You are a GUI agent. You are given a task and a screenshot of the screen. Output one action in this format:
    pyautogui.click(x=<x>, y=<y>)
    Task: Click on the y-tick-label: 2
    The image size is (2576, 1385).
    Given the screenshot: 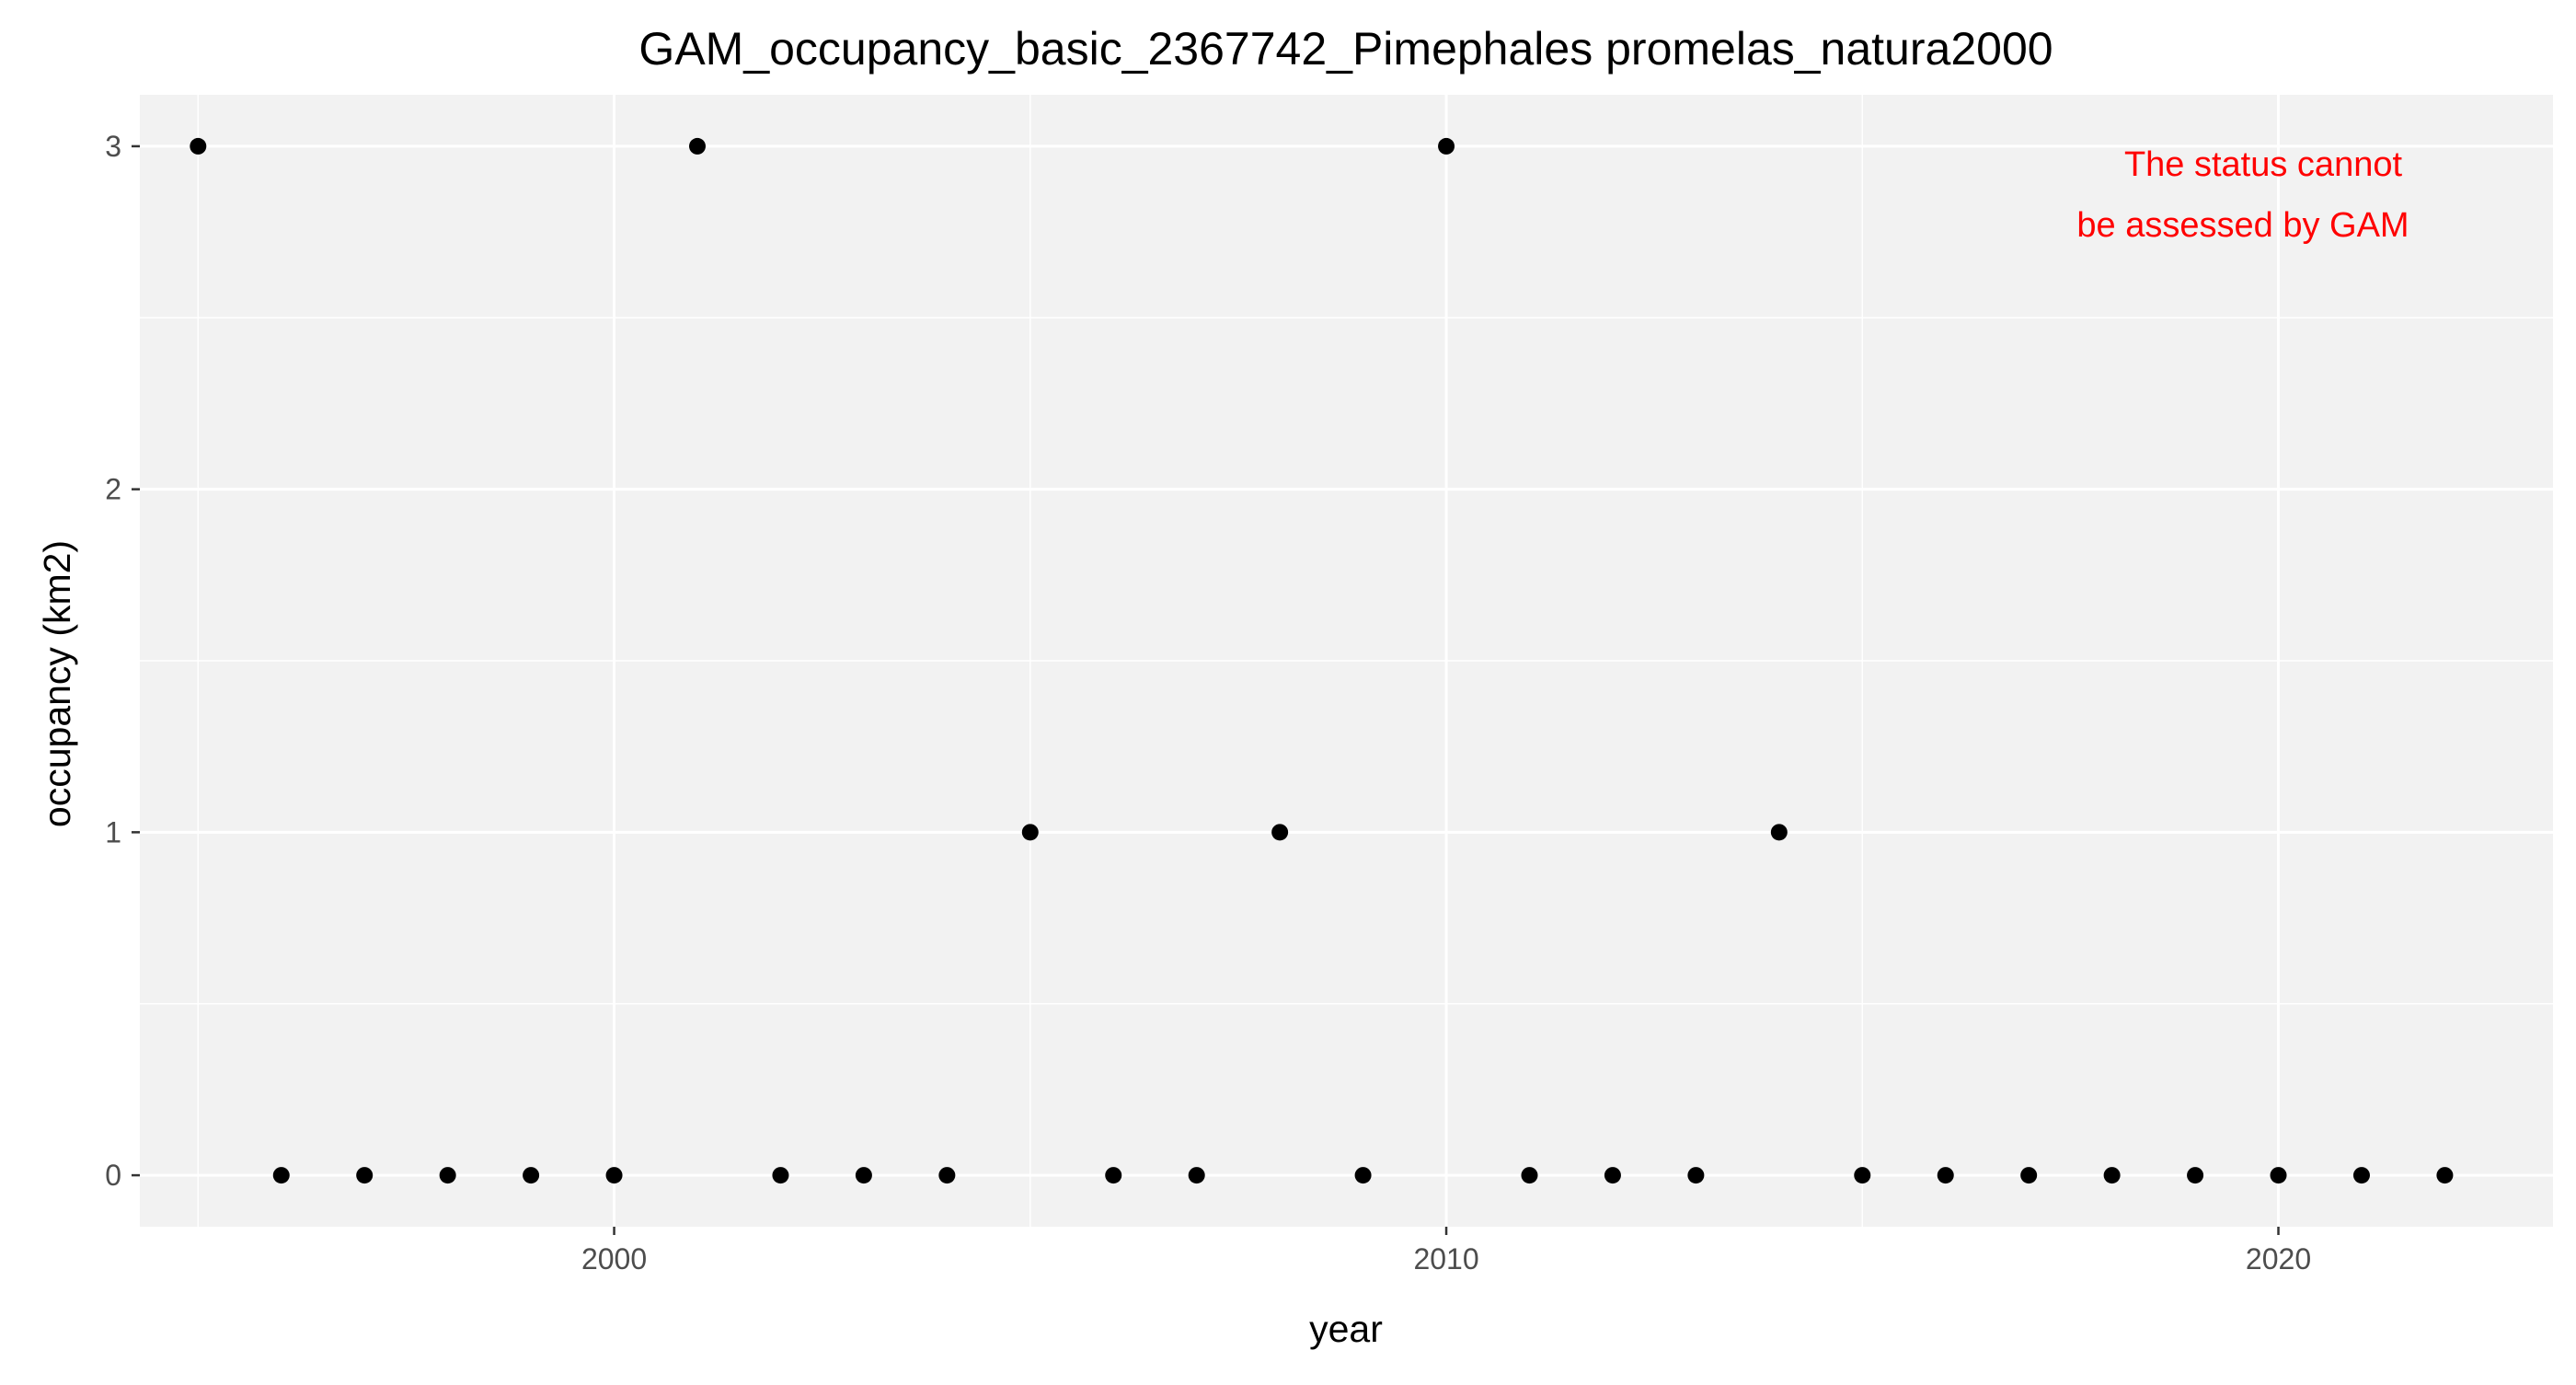 What is the action you would take?
    pyautogui.click(x=113, y=489)
    